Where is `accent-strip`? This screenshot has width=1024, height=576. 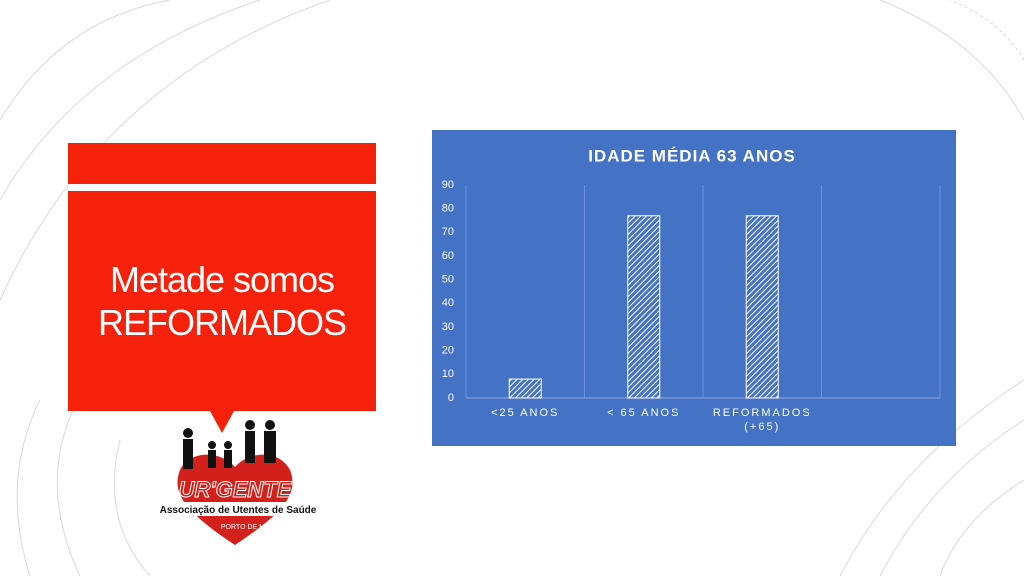
accent-strip is located at coordinates (222, 163).